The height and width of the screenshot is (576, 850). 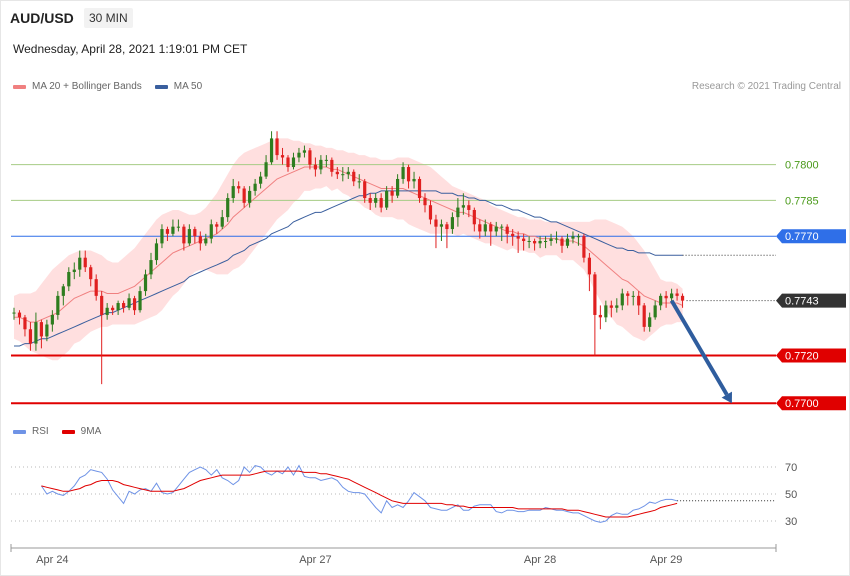 I want to click on rsi-ma-legend-label: 9MA, so click(x=91, y=431).